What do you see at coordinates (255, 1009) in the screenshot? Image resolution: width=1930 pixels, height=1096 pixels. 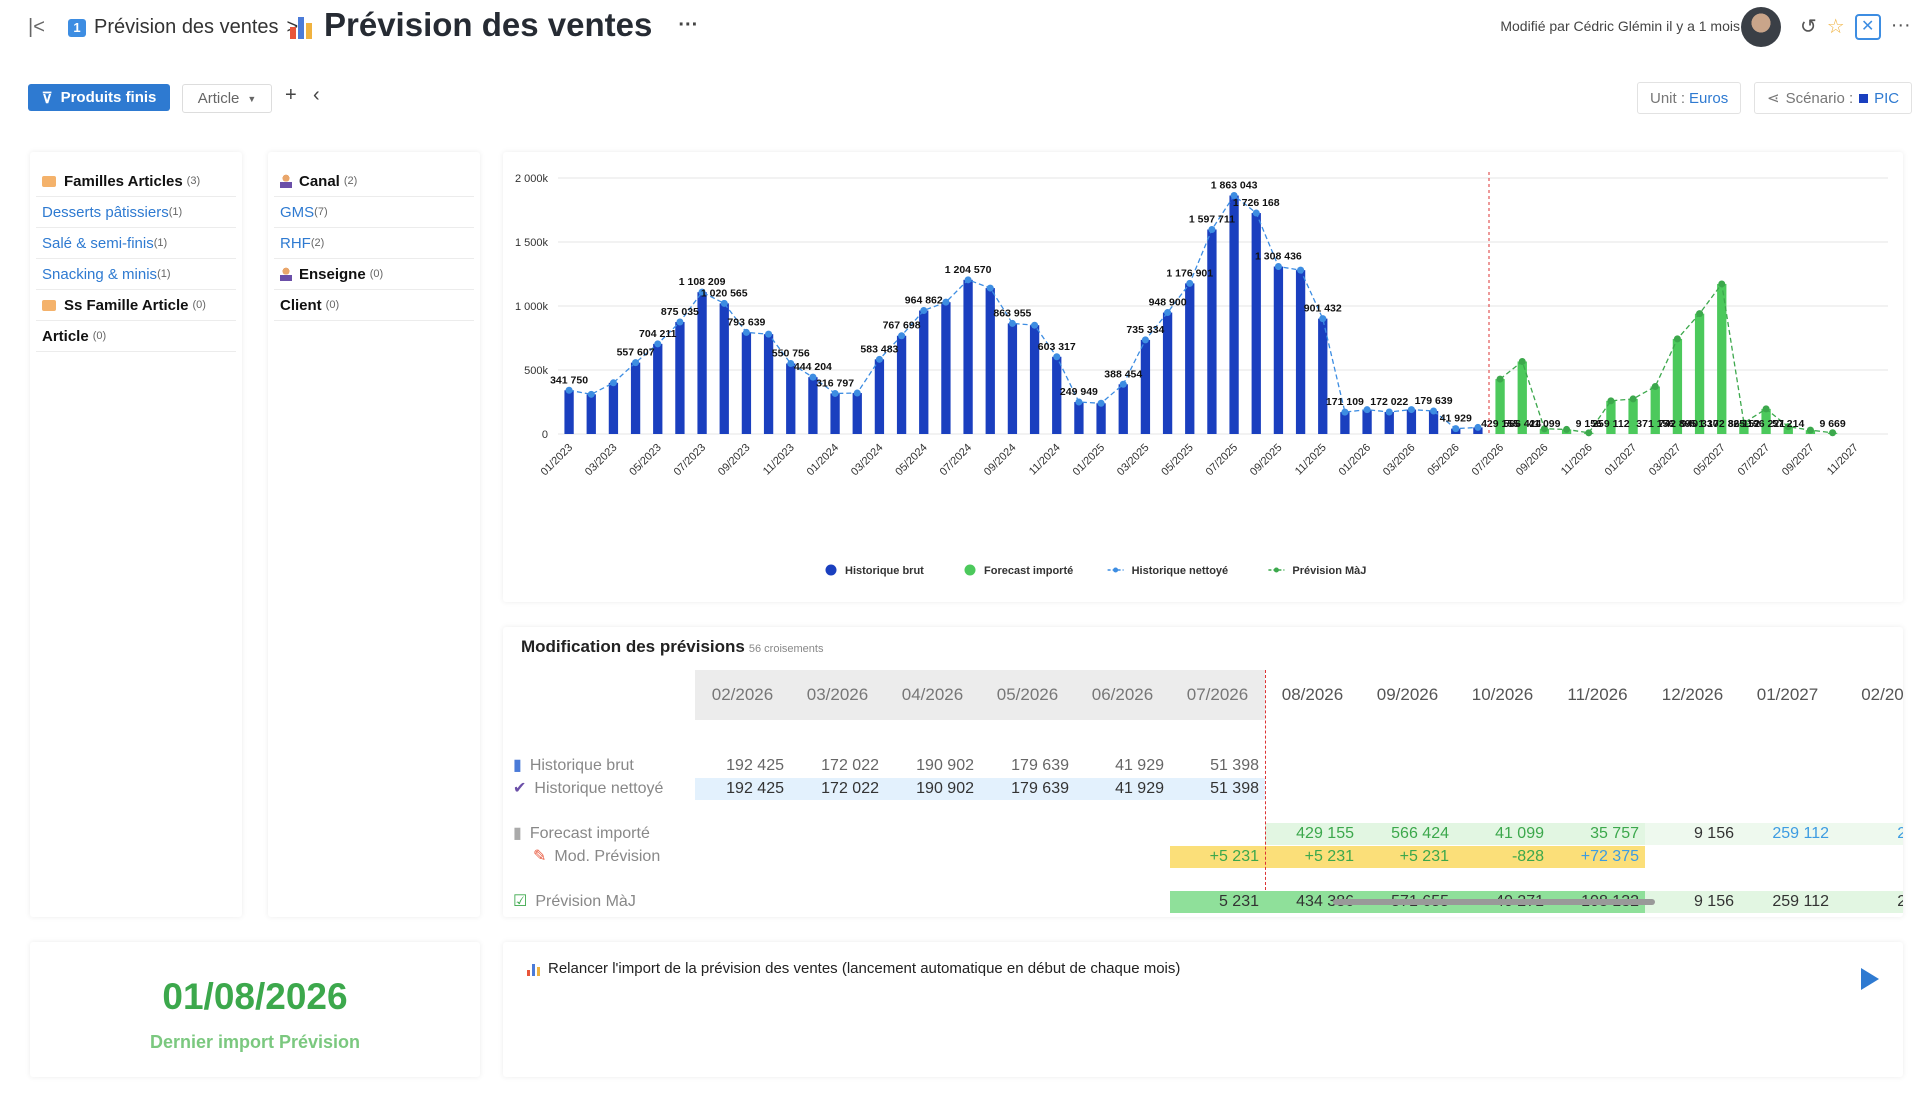 I see `last-import-card: 01/08/2026 Dernier import Prévision` at bounding box center [255, 1009].